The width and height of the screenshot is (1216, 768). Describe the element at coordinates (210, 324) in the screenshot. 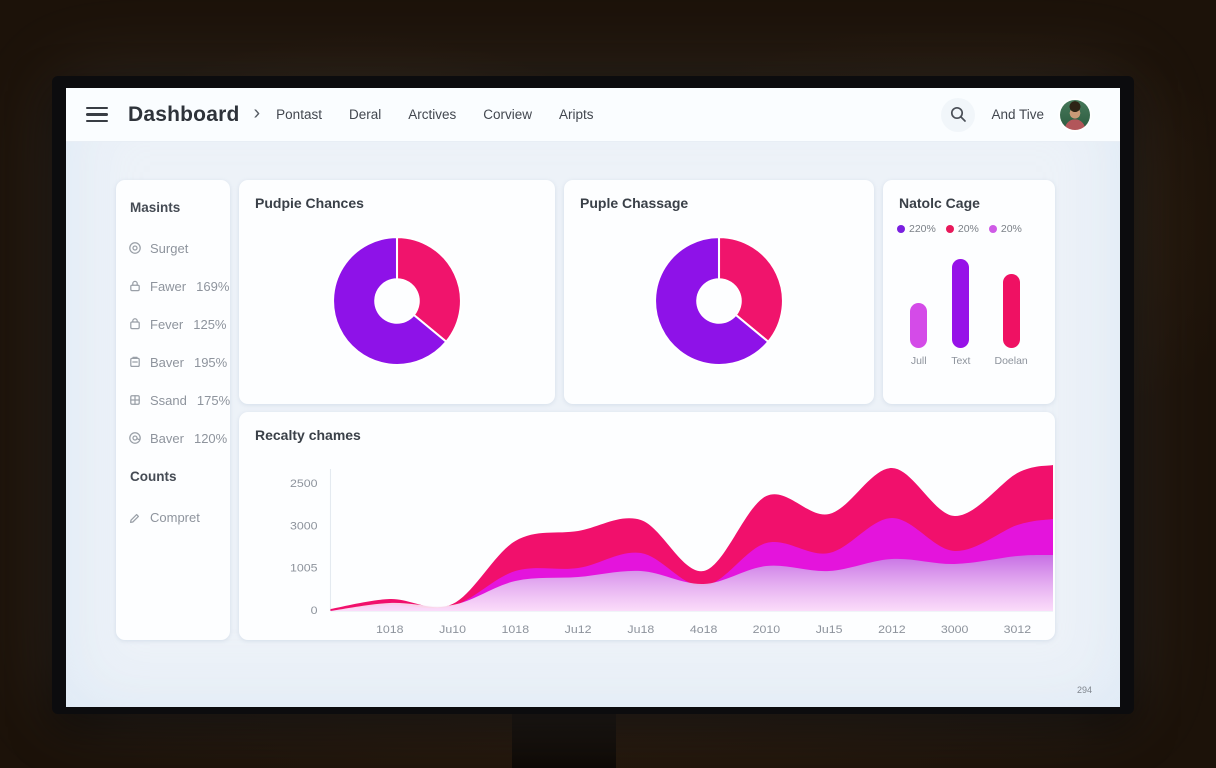

I see `sidebar-item-value: 125%` at that location.